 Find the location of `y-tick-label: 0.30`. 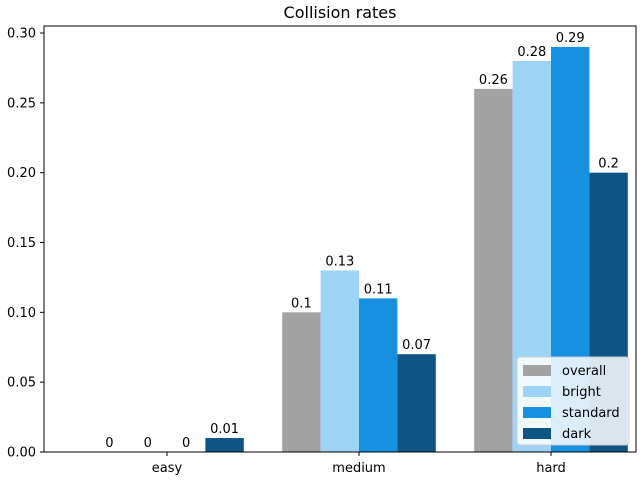

y-tick-label: 0.30 is located at coordinates (21, 34).